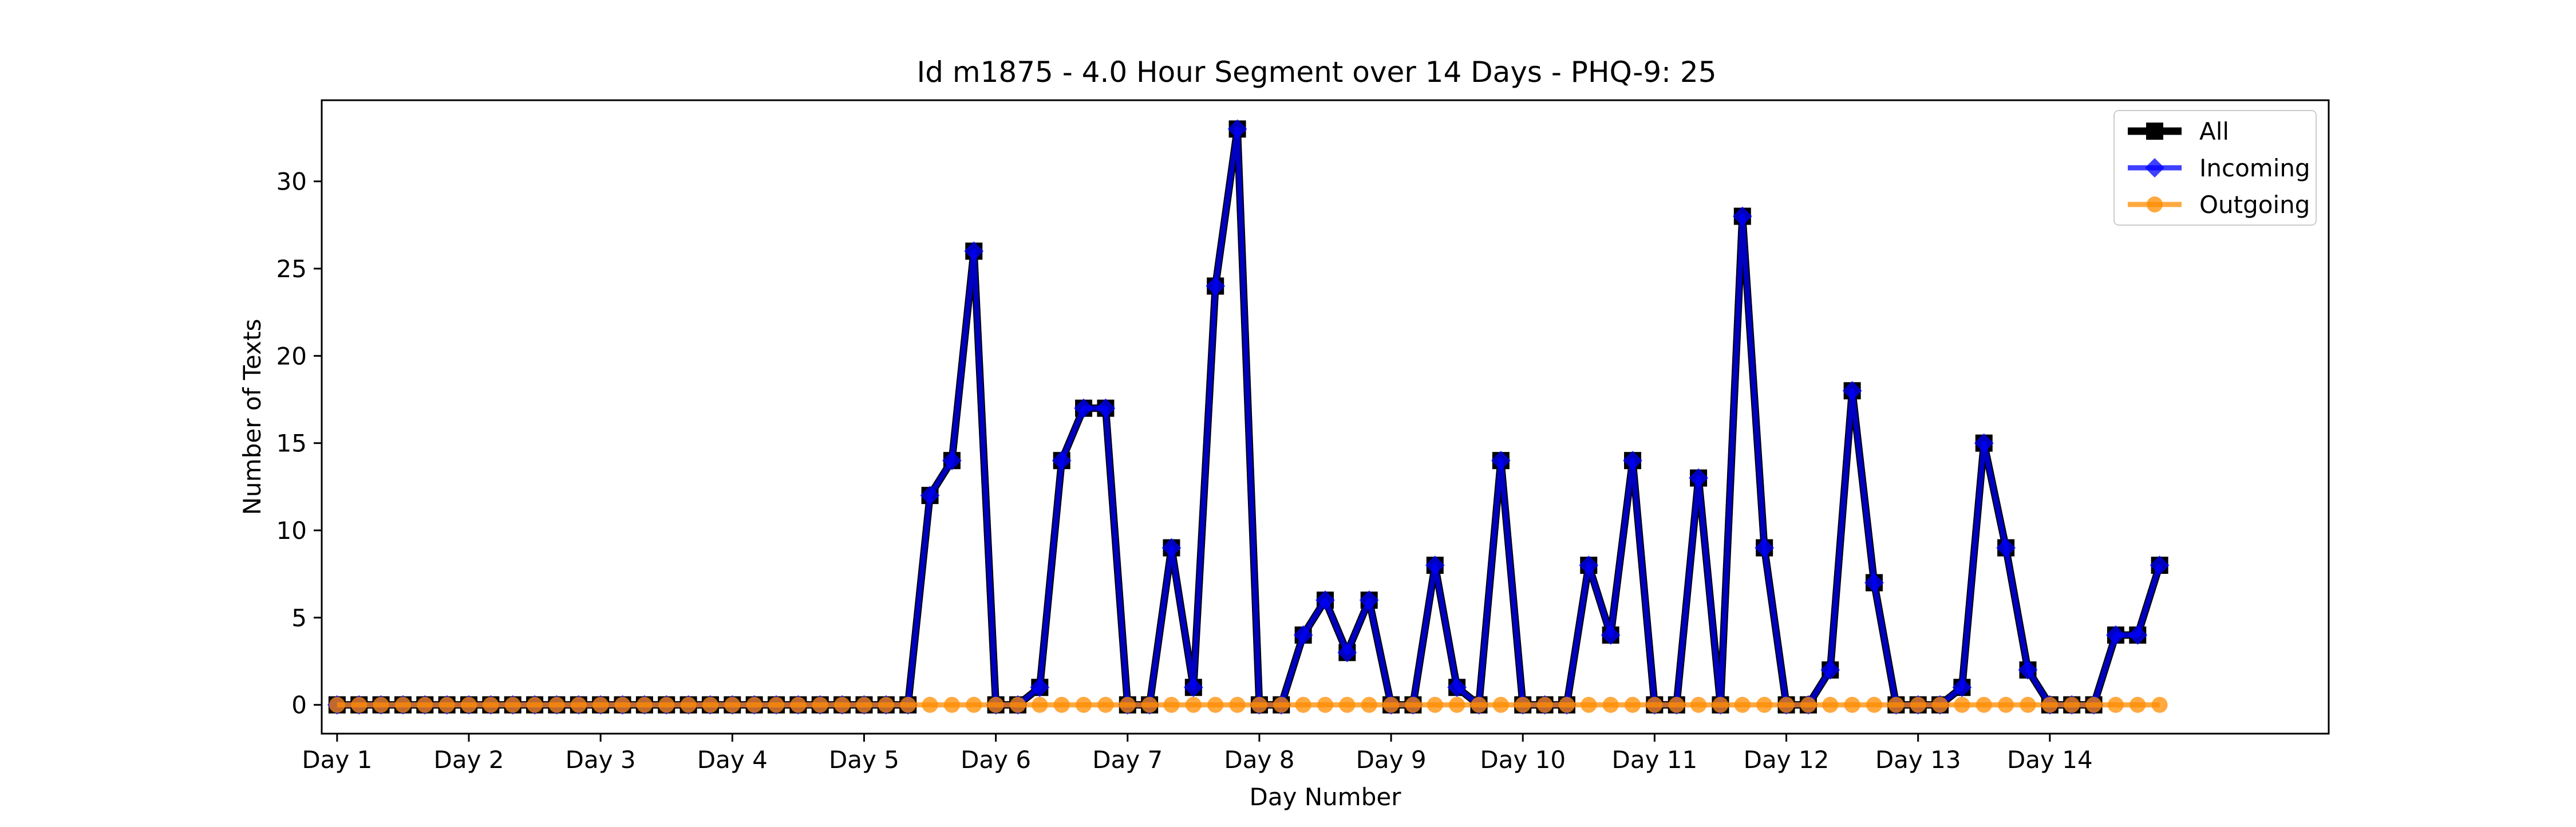 The width and height of the screenshot is (2576, 827). I want to click on legend: All Incoming Outgoing, so click(2215, 168).